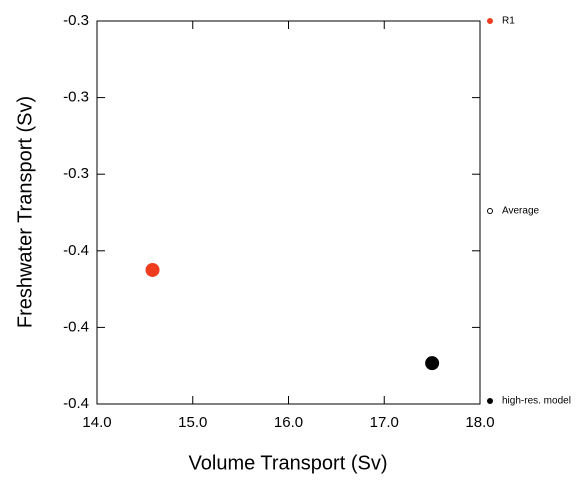 Image resolution: width=587 pixels, height=486 pixels. What do you see at coordinates (25, 212) in the screenshot?
I see `y-axis-title: Freshwater Transport (Sv)` at bounding box center [25, 212].